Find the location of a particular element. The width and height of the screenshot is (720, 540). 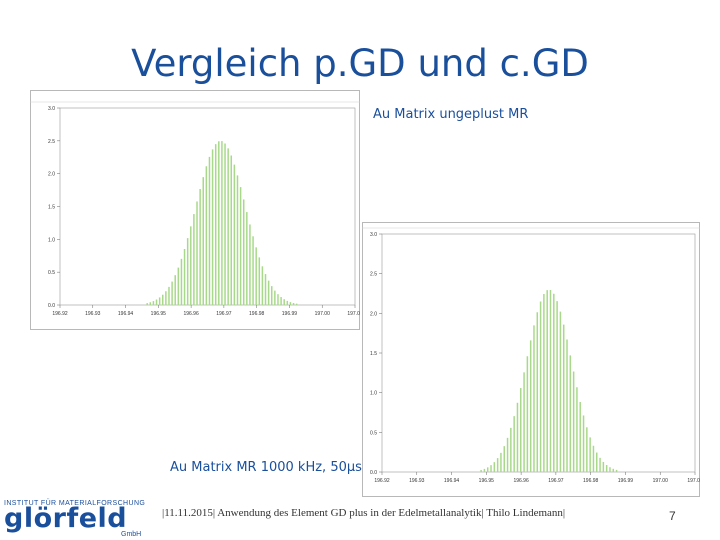

logo-line1: INSTITUT FÜR MATERIALFORSCHUNG is located at coordinates (75, 503).